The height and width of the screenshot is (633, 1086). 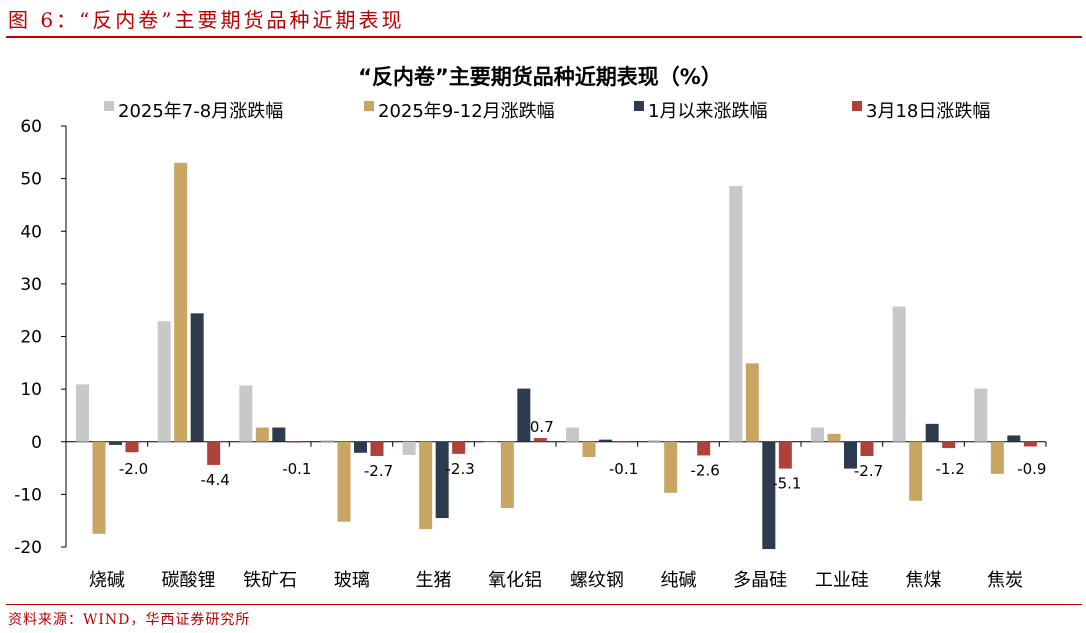 I want to click on y-tick-label: -20, so click(x=28, y=548).